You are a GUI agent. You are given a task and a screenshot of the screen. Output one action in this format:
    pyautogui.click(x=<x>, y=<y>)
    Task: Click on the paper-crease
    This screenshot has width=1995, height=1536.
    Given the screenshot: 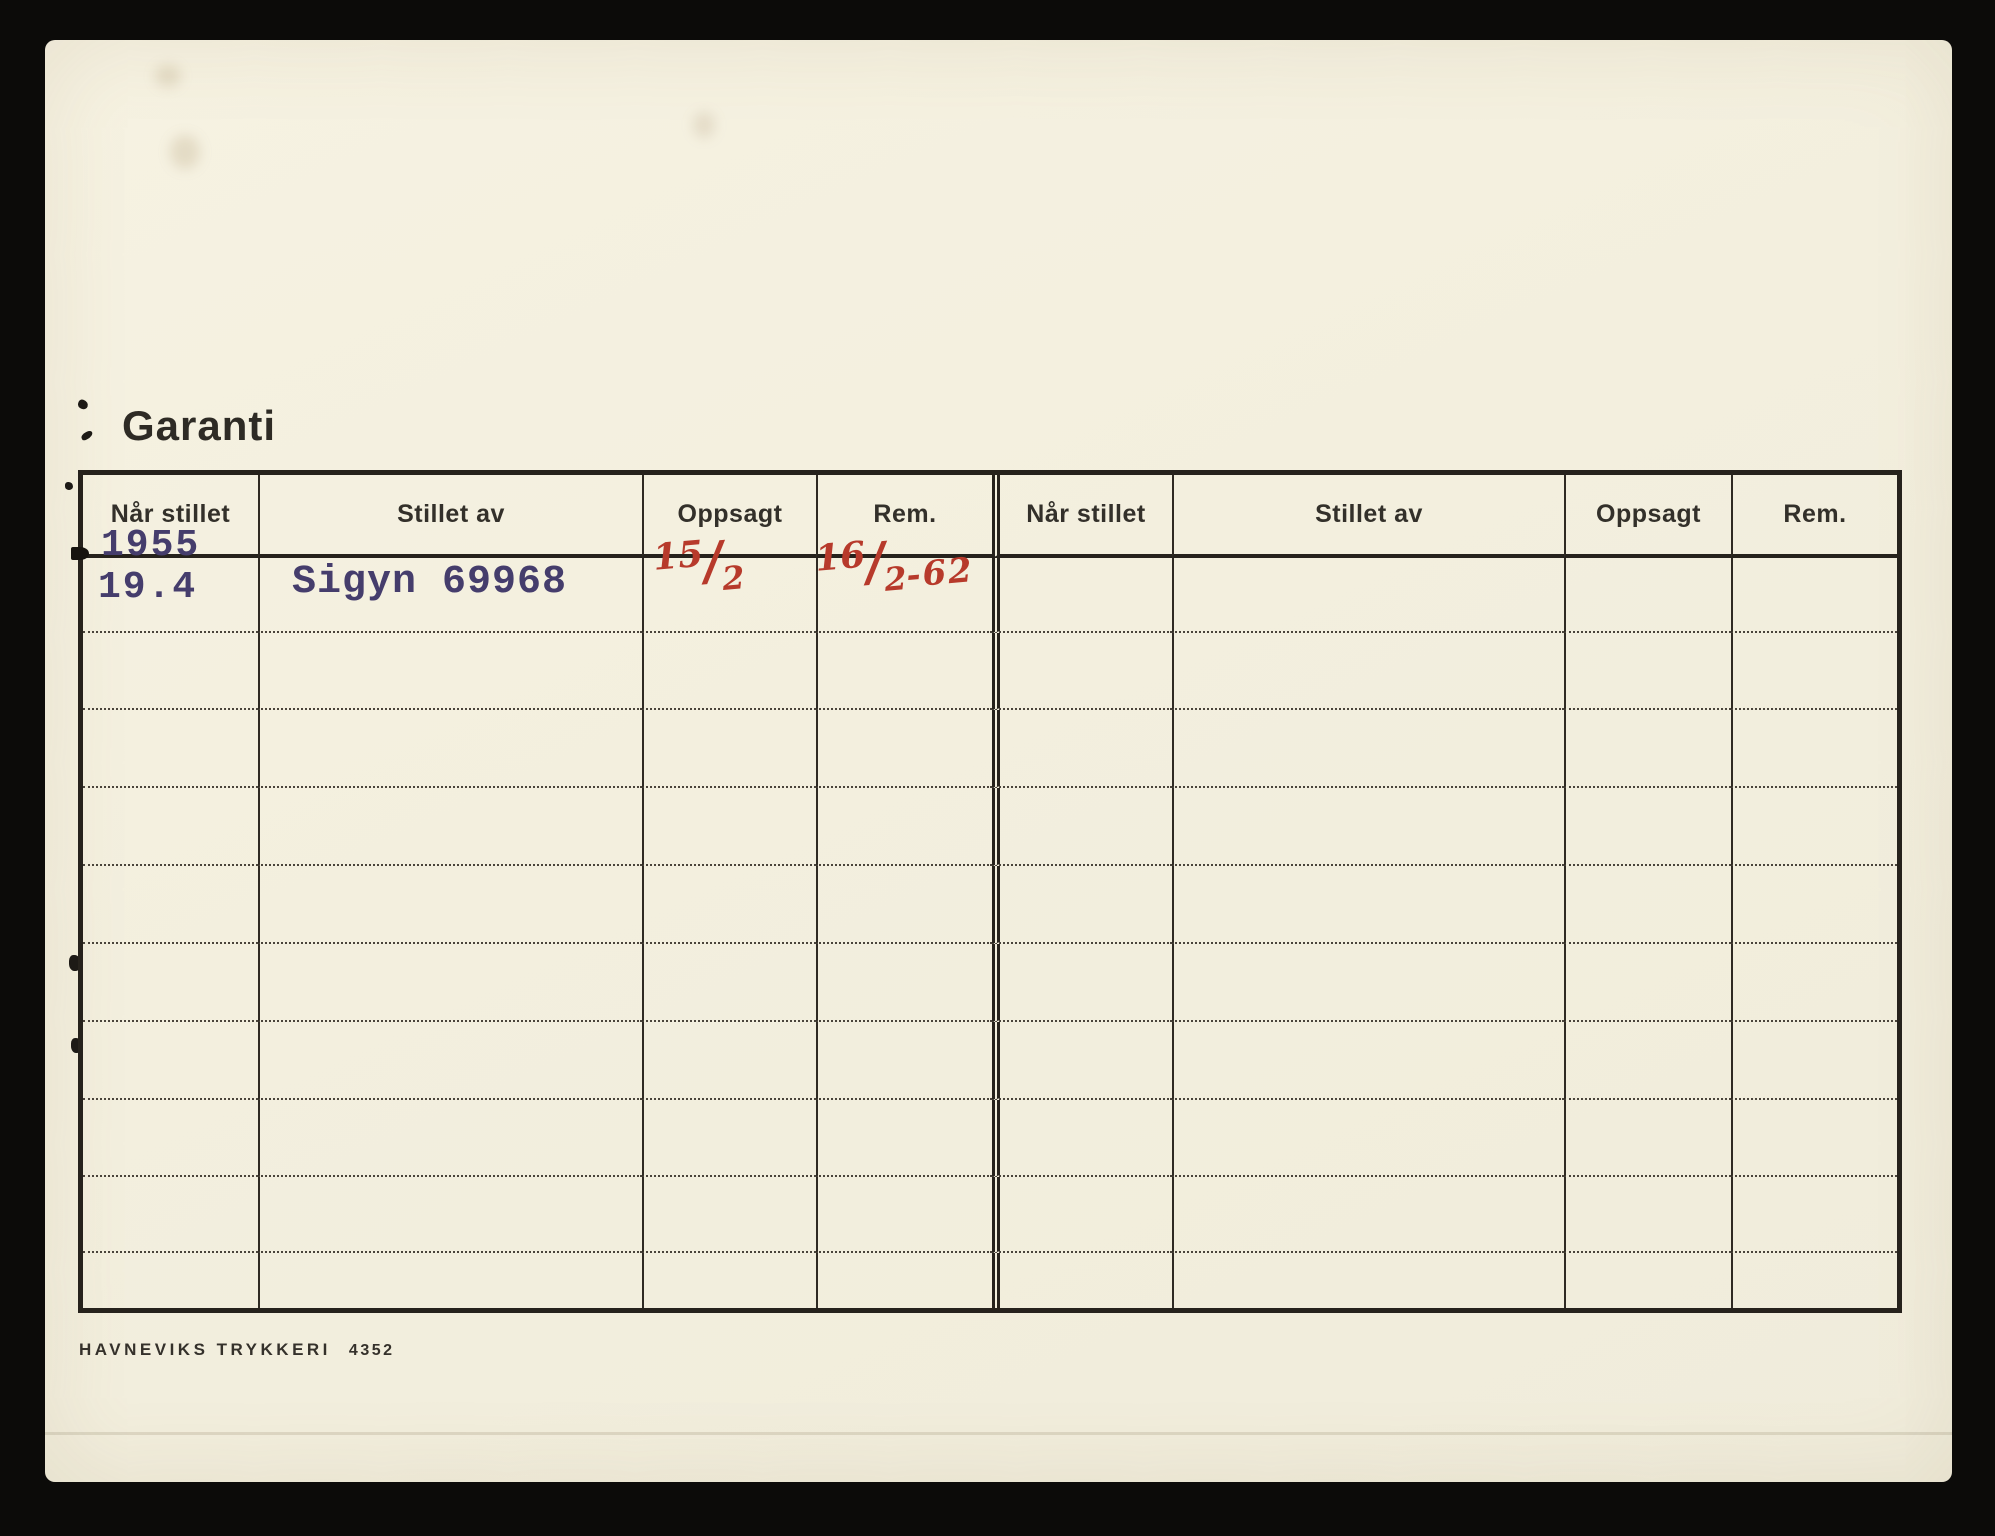 What is the action you would take?
    pyautogui.click(x=998, y=1433)
    